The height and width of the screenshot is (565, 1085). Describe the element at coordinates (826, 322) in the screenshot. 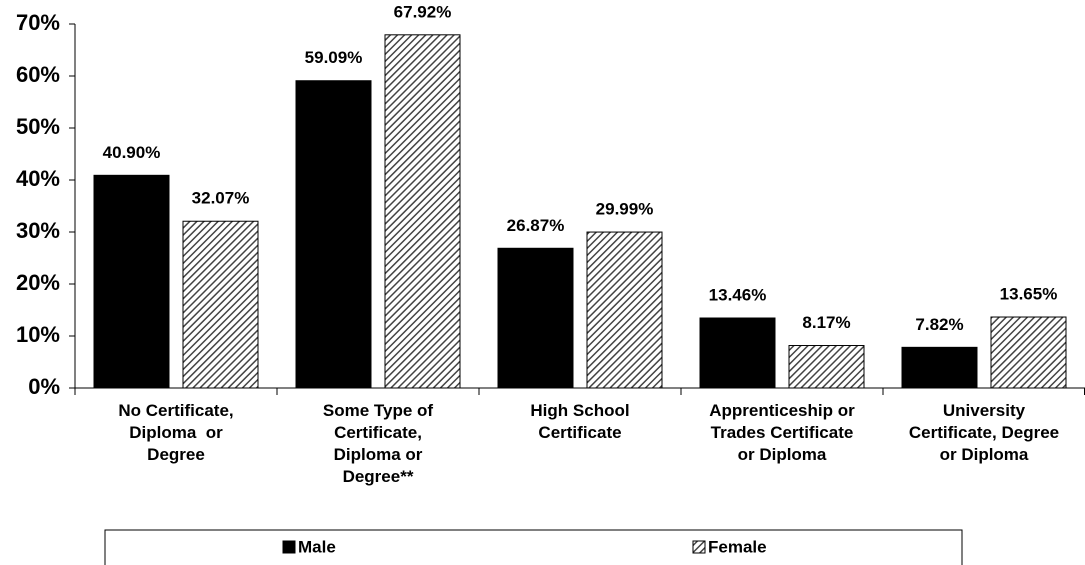

I see `value-label: 8.17%` at that location.